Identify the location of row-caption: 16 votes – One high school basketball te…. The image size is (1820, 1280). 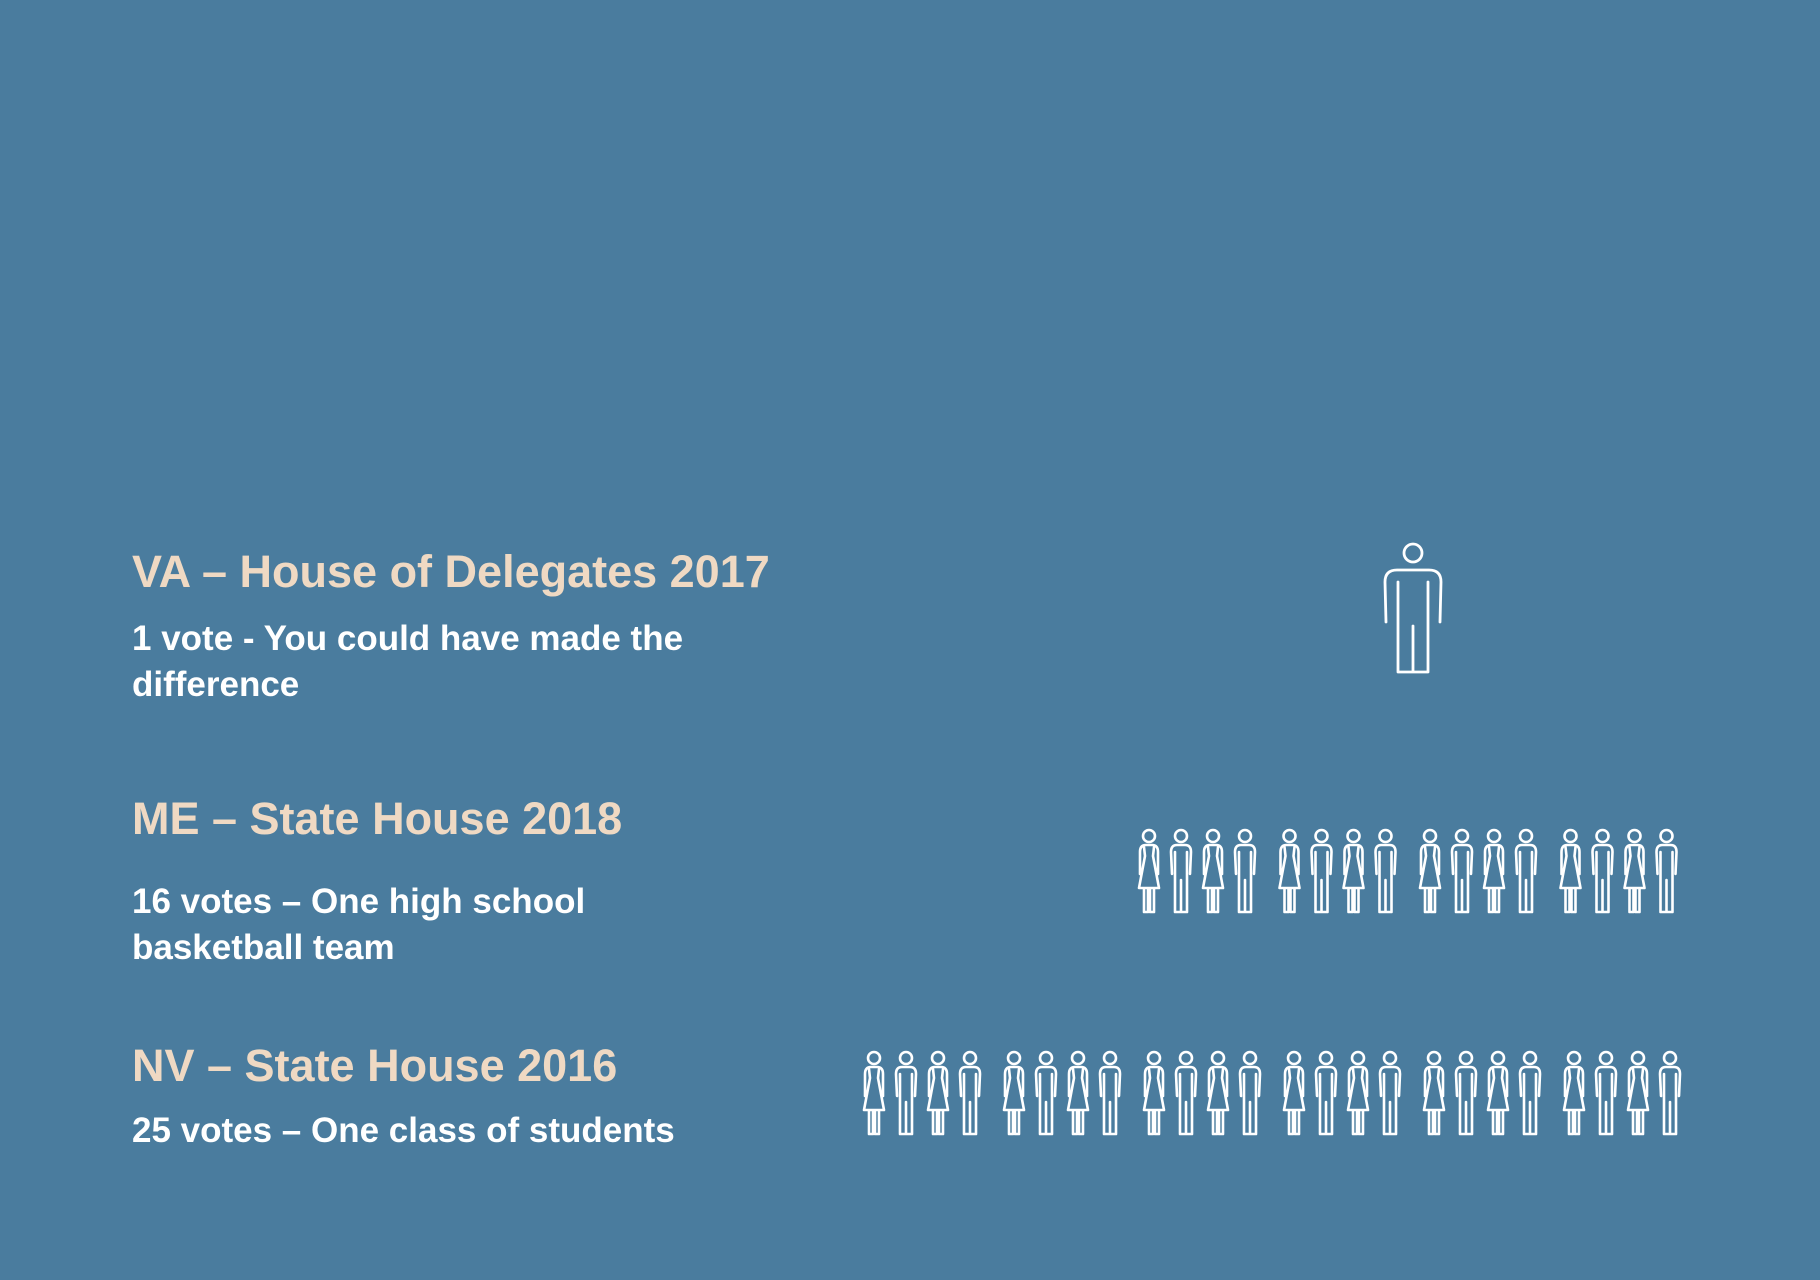
(359, 924).